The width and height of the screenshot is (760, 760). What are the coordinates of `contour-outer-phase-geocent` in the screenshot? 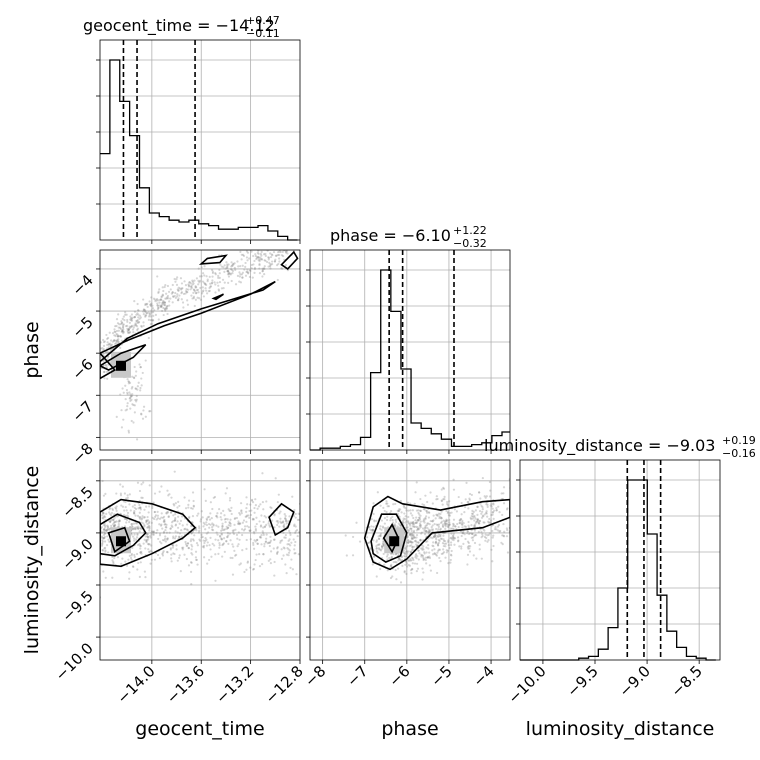 It's located at (188, 330).